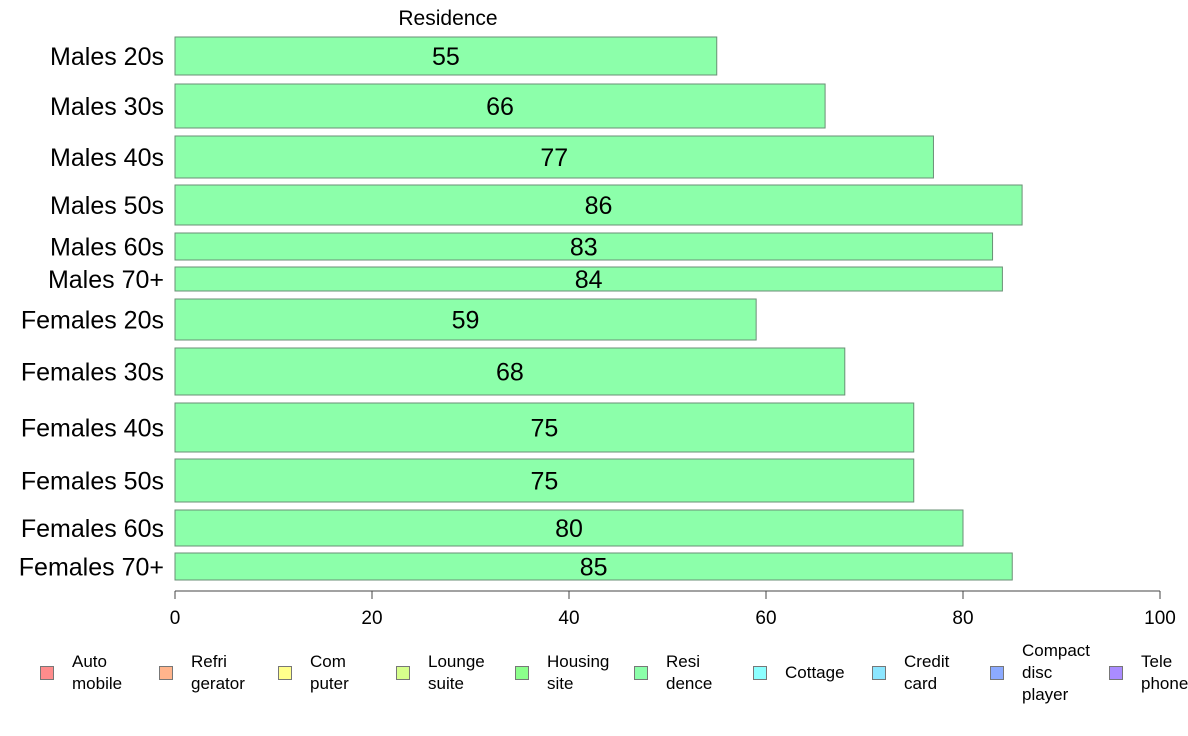 This screenshot has height=736, width=1188. I want to click on legend-item: Credit card, so click(910, 673).